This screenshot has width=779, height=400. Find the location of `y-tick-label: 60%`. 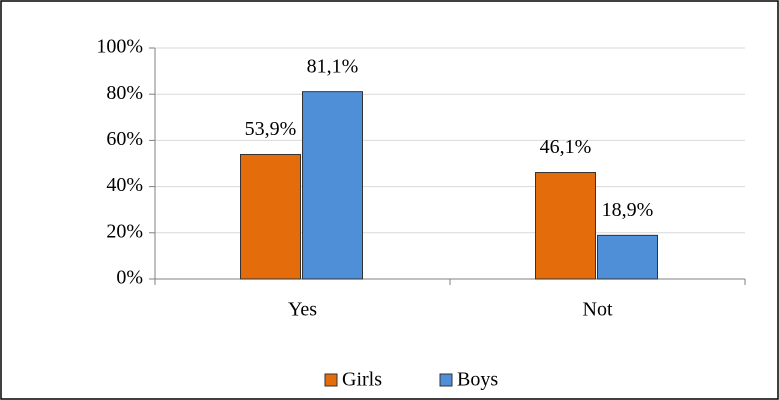

y-tick-label: 60% is located at coordinates (124, 139).